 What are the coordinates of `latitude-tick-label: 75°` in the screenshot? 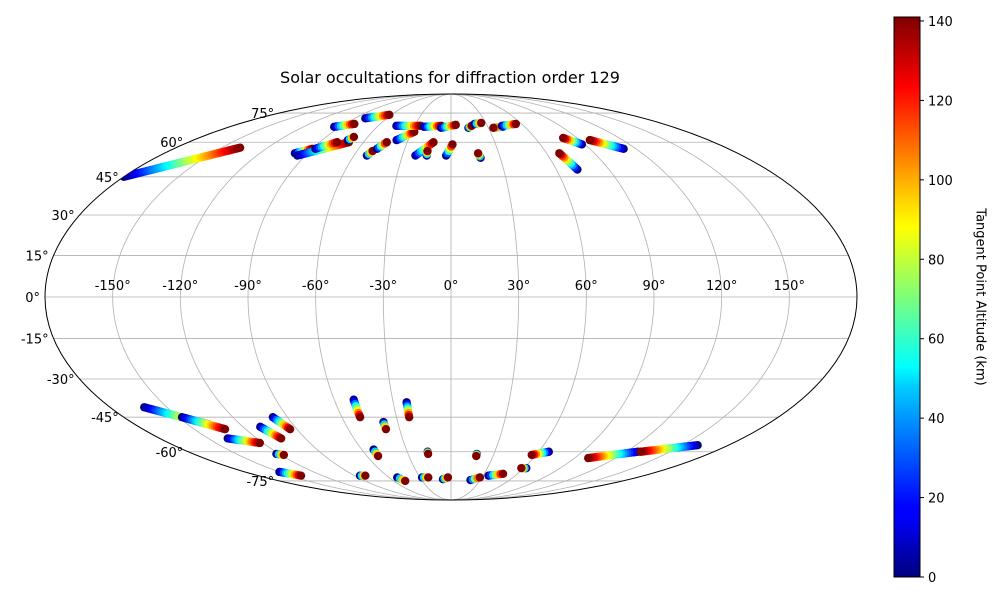 It's located at (262, 114).